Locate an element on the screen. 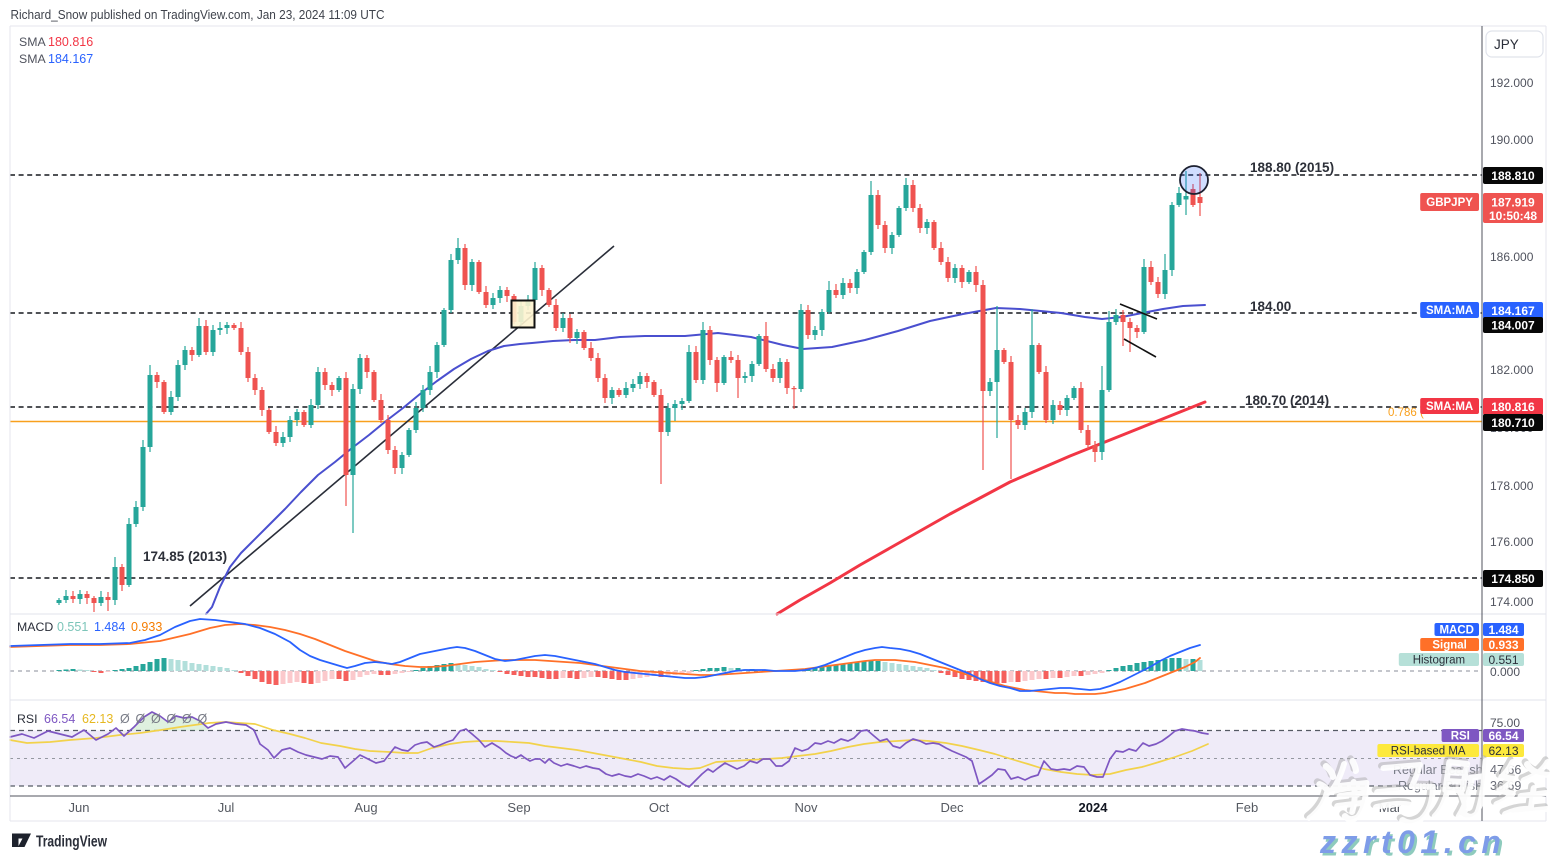 This screenshot has height=857, width=1556. svg-text: Jul is located at coordinates (226, 807).